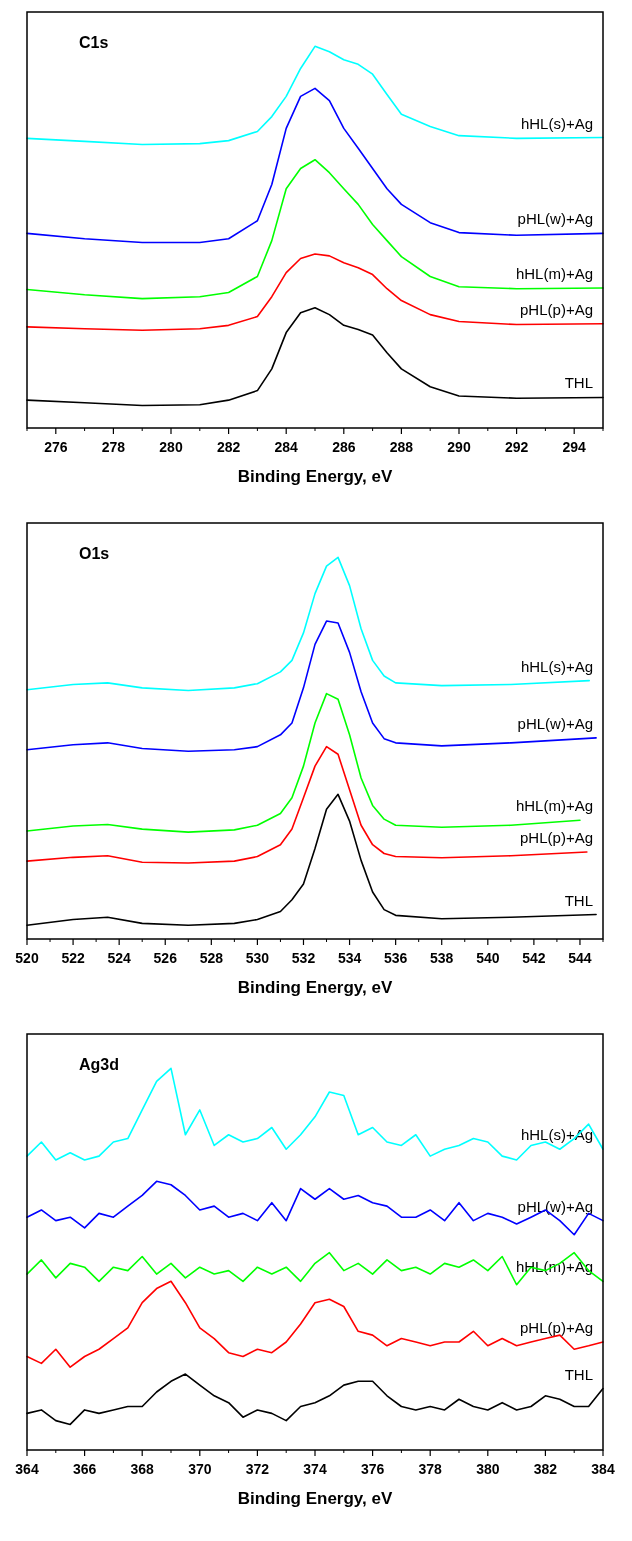 This screenshot has height=1541, width=632. What do you see at coordinates (113, 447) in the screenshot?
I see `x-tick-label: 278` at bounding box center [113, 447].